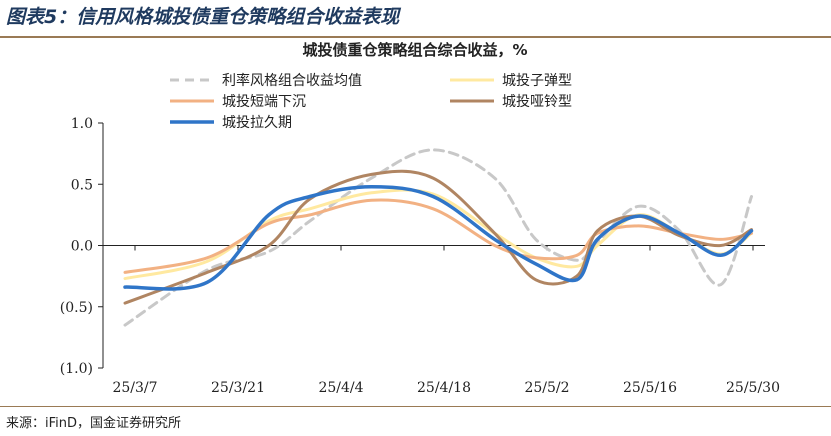 This screenshot has width=831, height=436. I want to click on y-tick-label: (0.5), so click(76, 308).